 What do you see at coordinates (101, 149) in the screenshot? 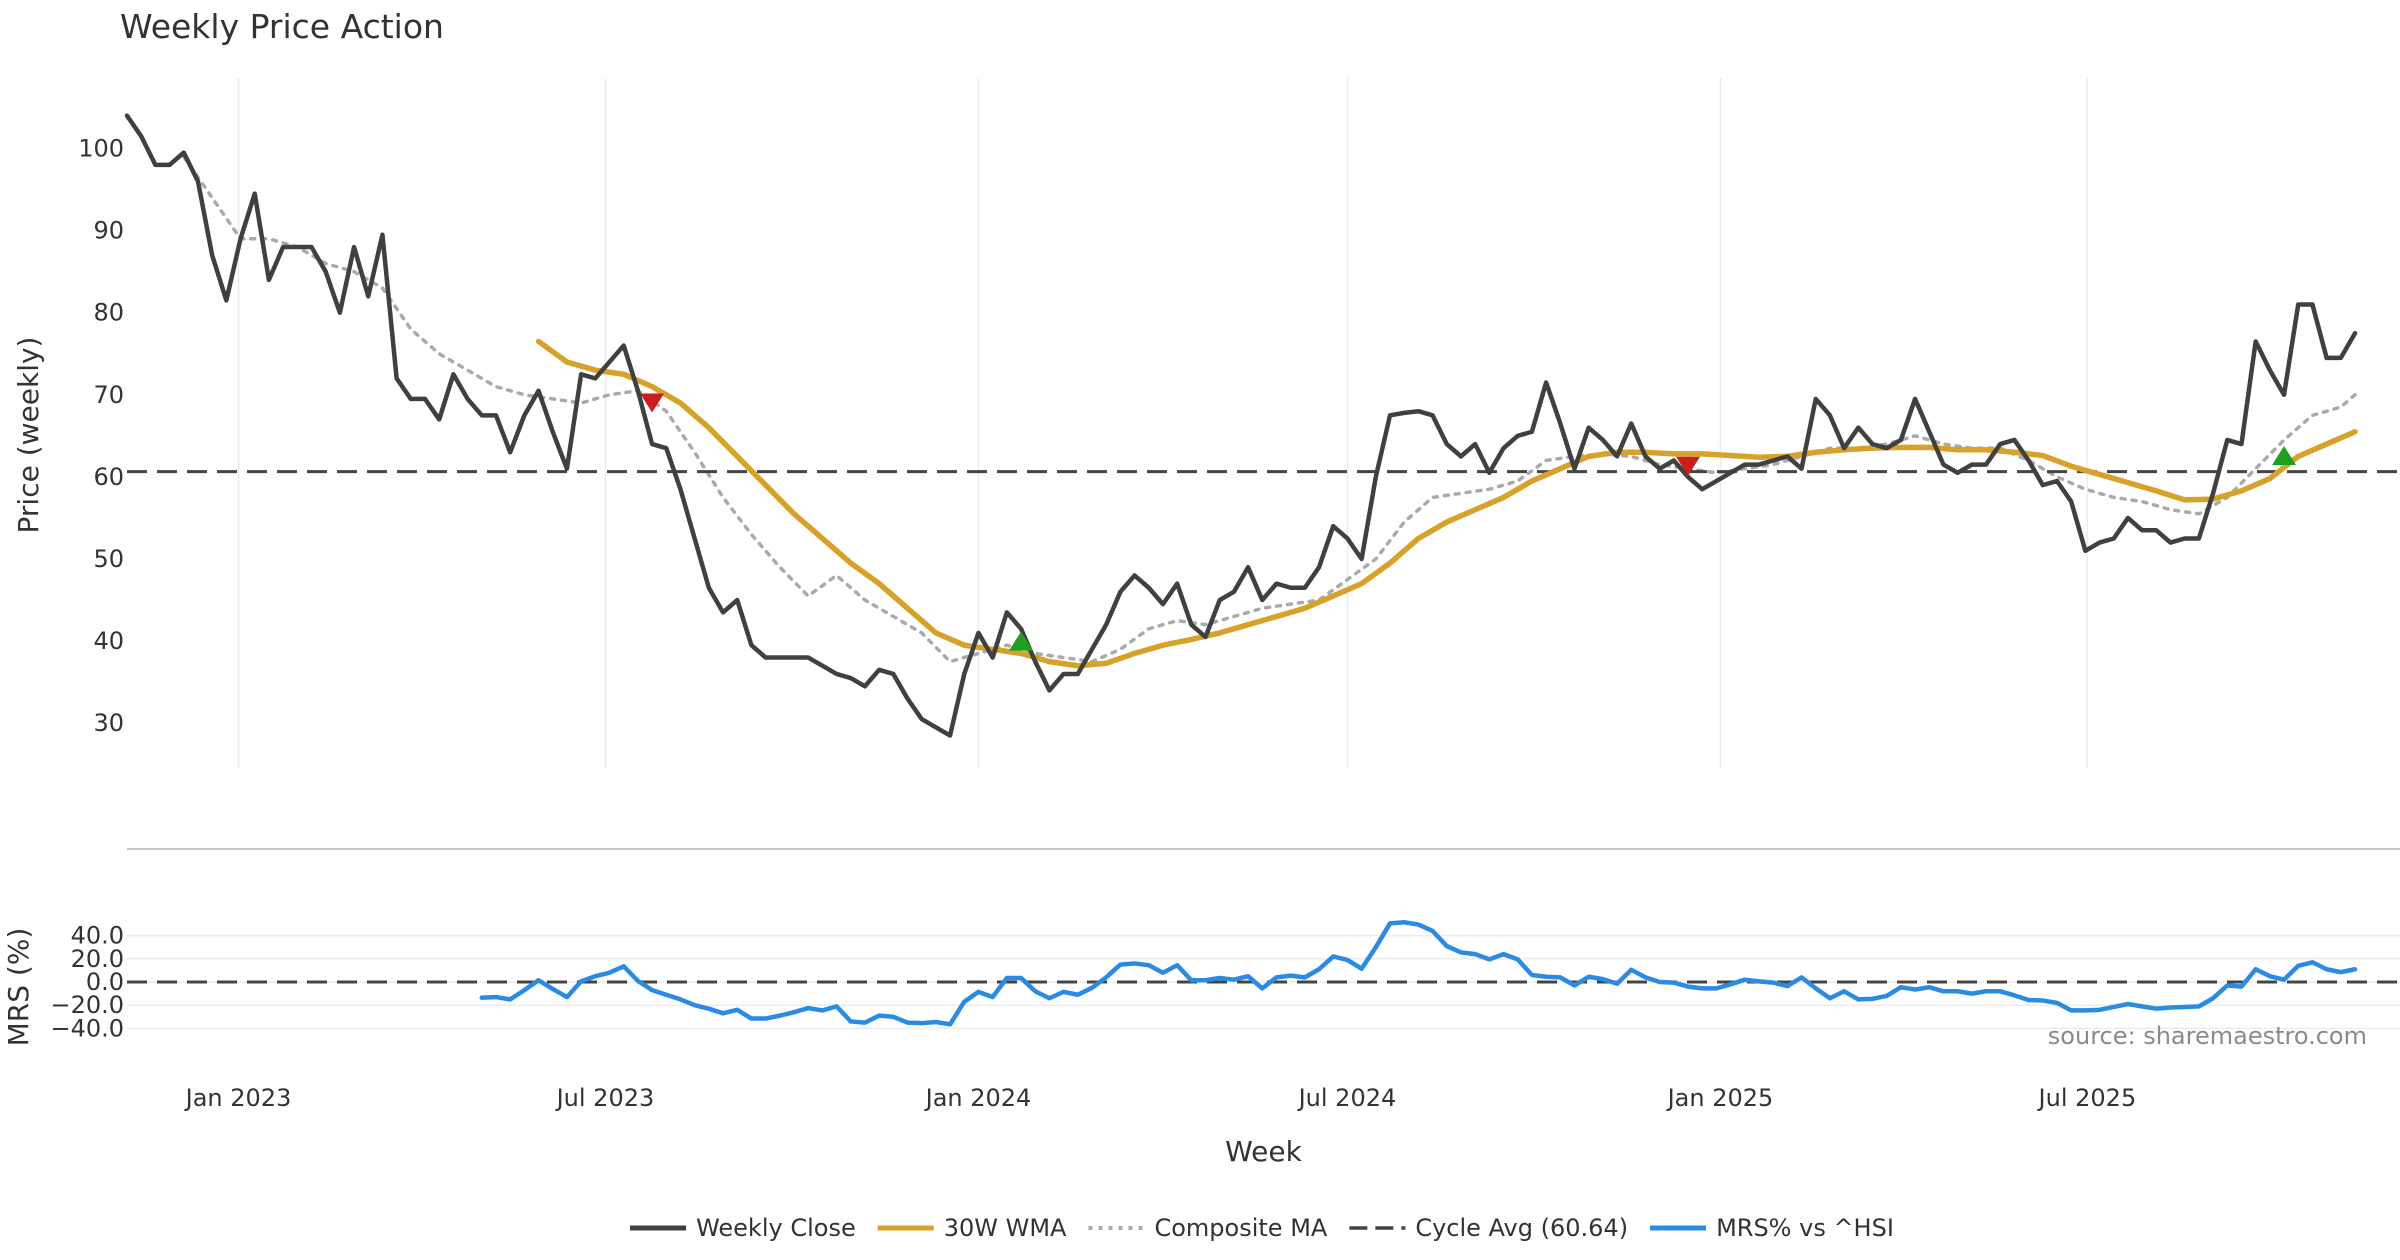
I see `price-y-tick-label: 100` at bounding box center [101, 149].